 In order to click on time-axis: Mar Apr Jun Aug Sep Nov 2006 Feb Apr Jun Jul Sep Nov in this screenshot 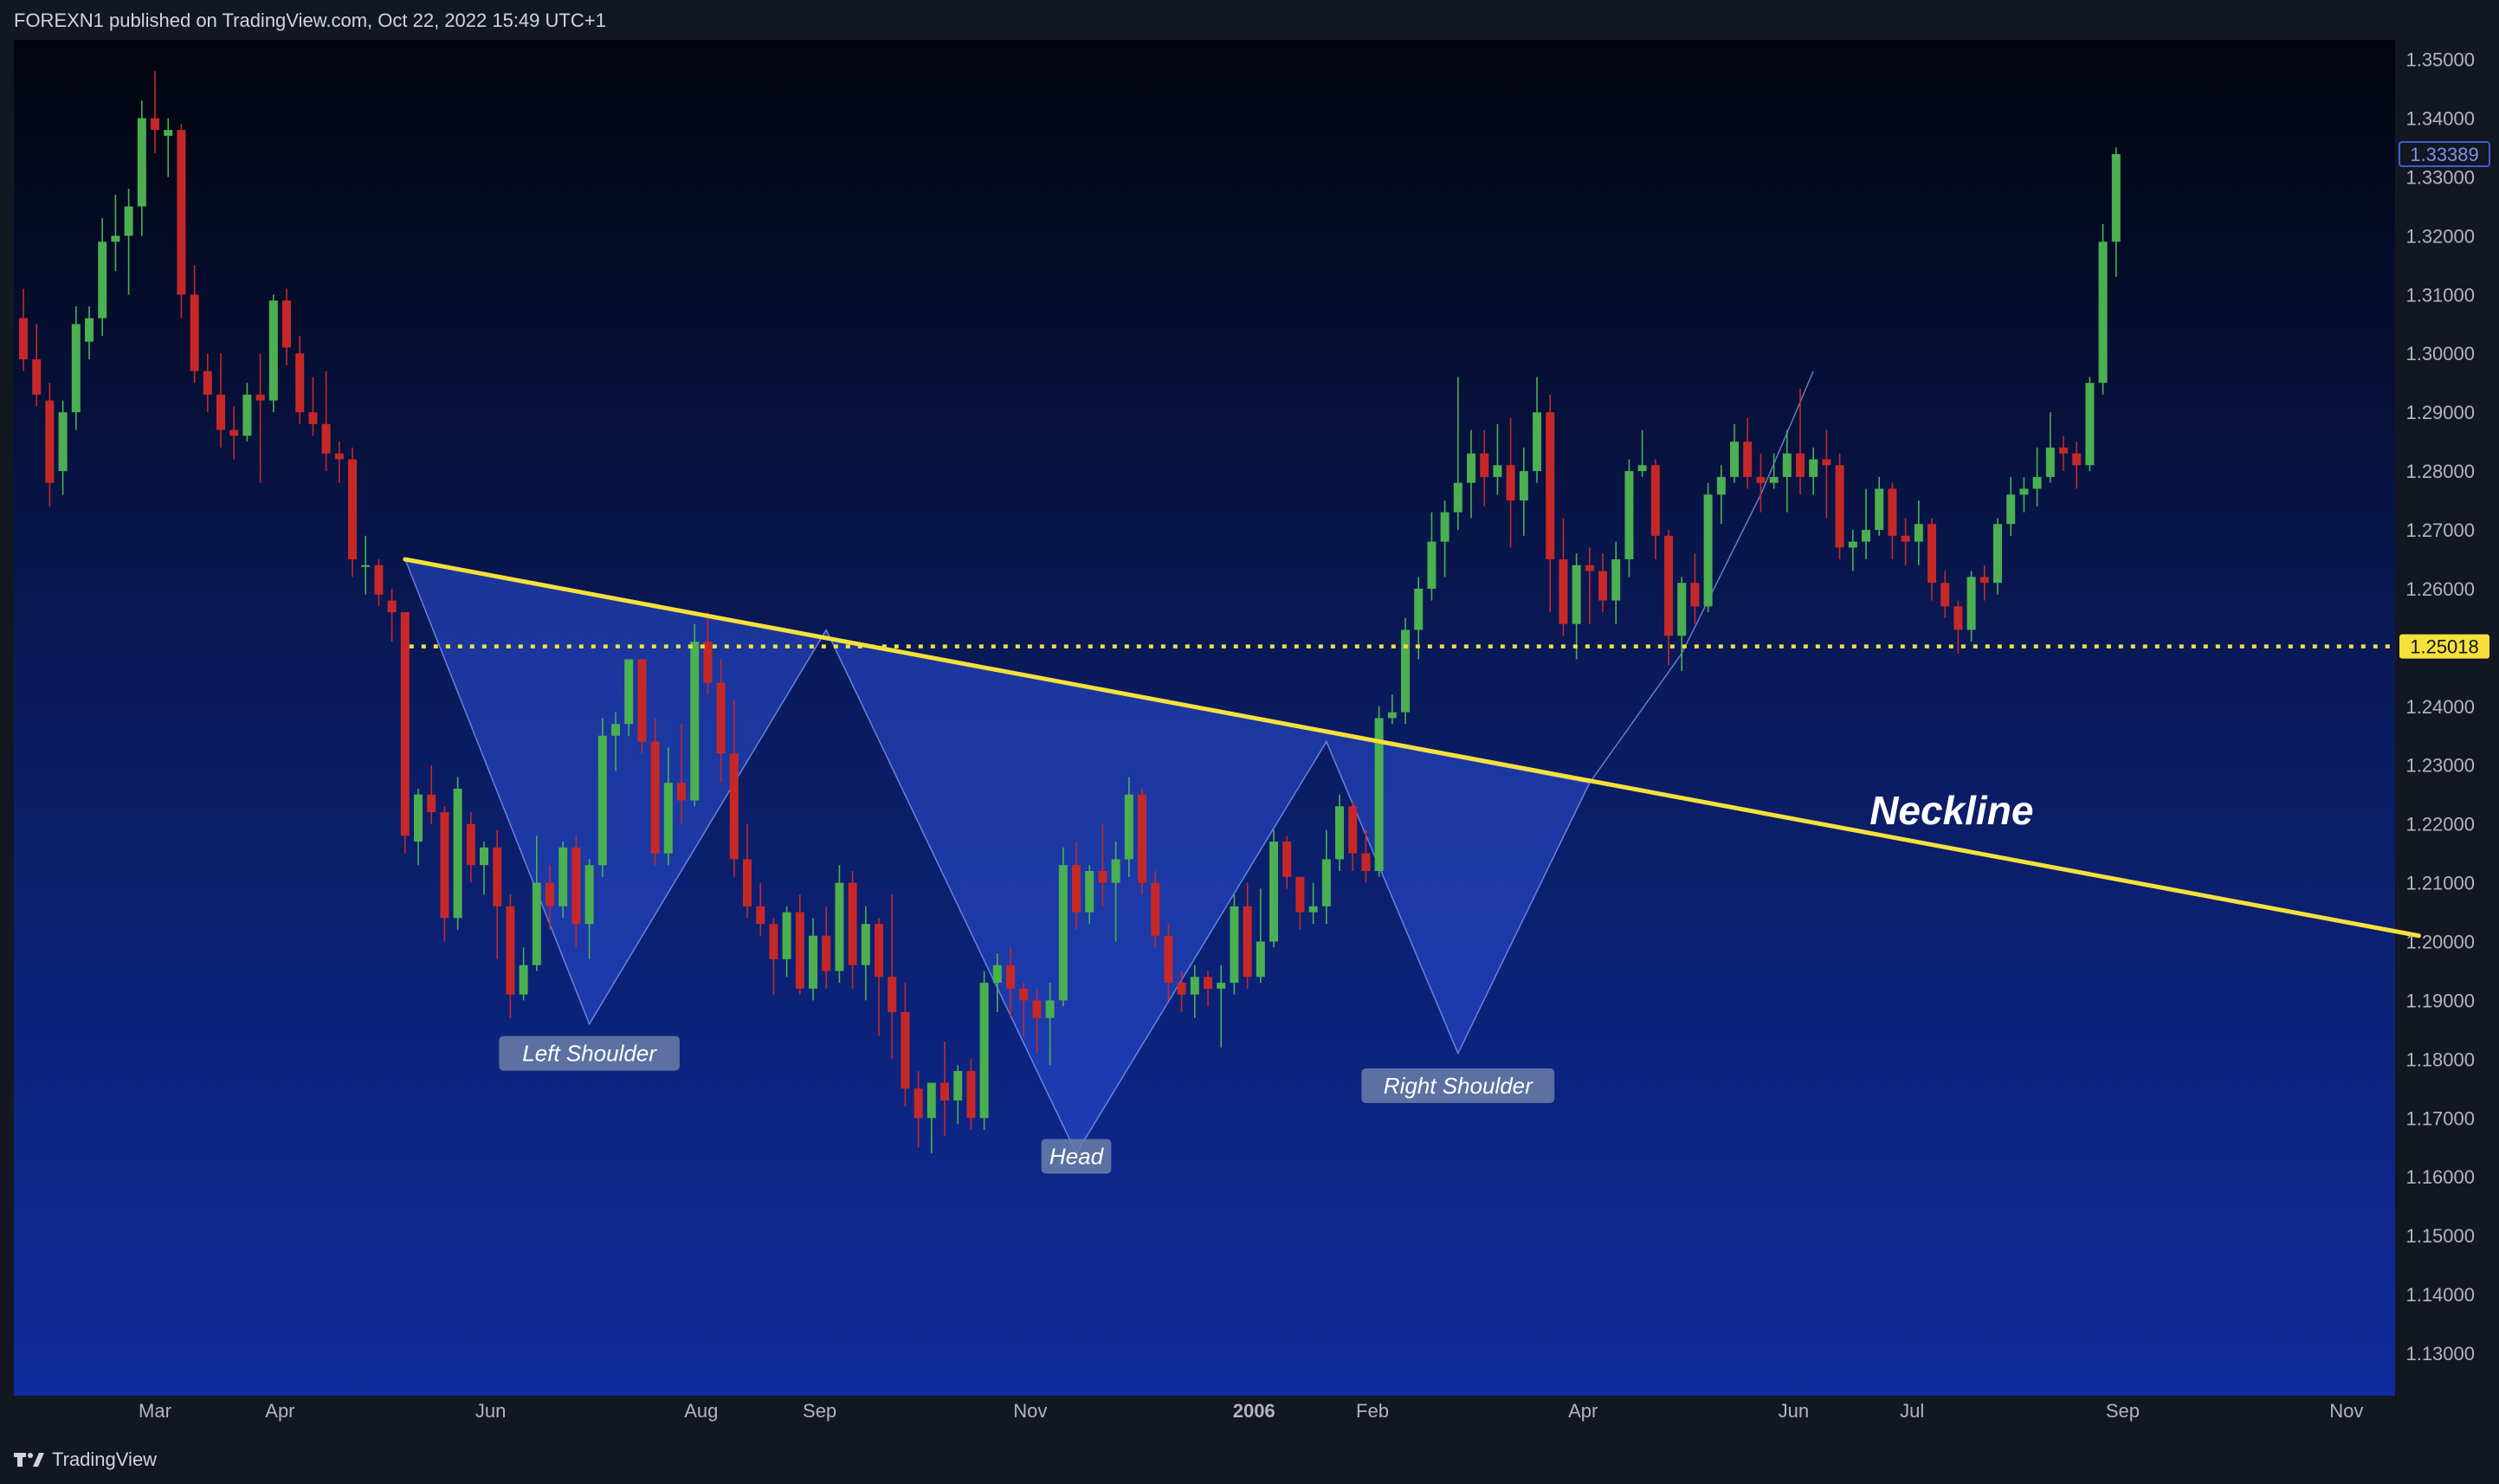, I will do `click(1251, 1411)`.